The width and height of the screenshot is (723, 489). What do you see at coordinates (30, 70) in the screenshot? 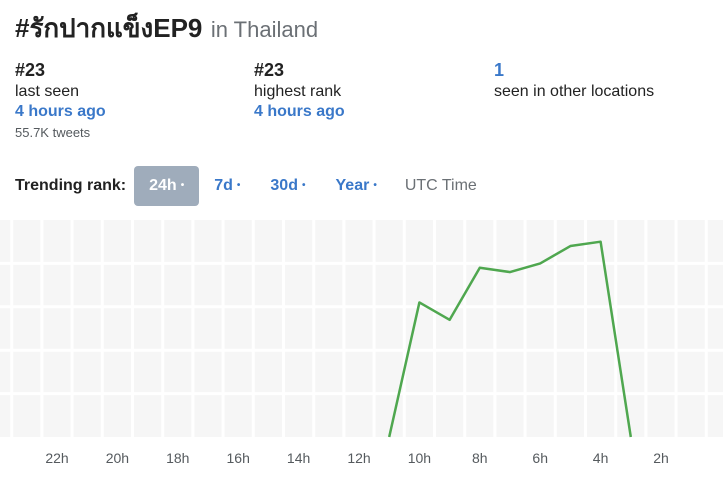
I see `last-seen-rank: #23` at bounding box center [30, 70].